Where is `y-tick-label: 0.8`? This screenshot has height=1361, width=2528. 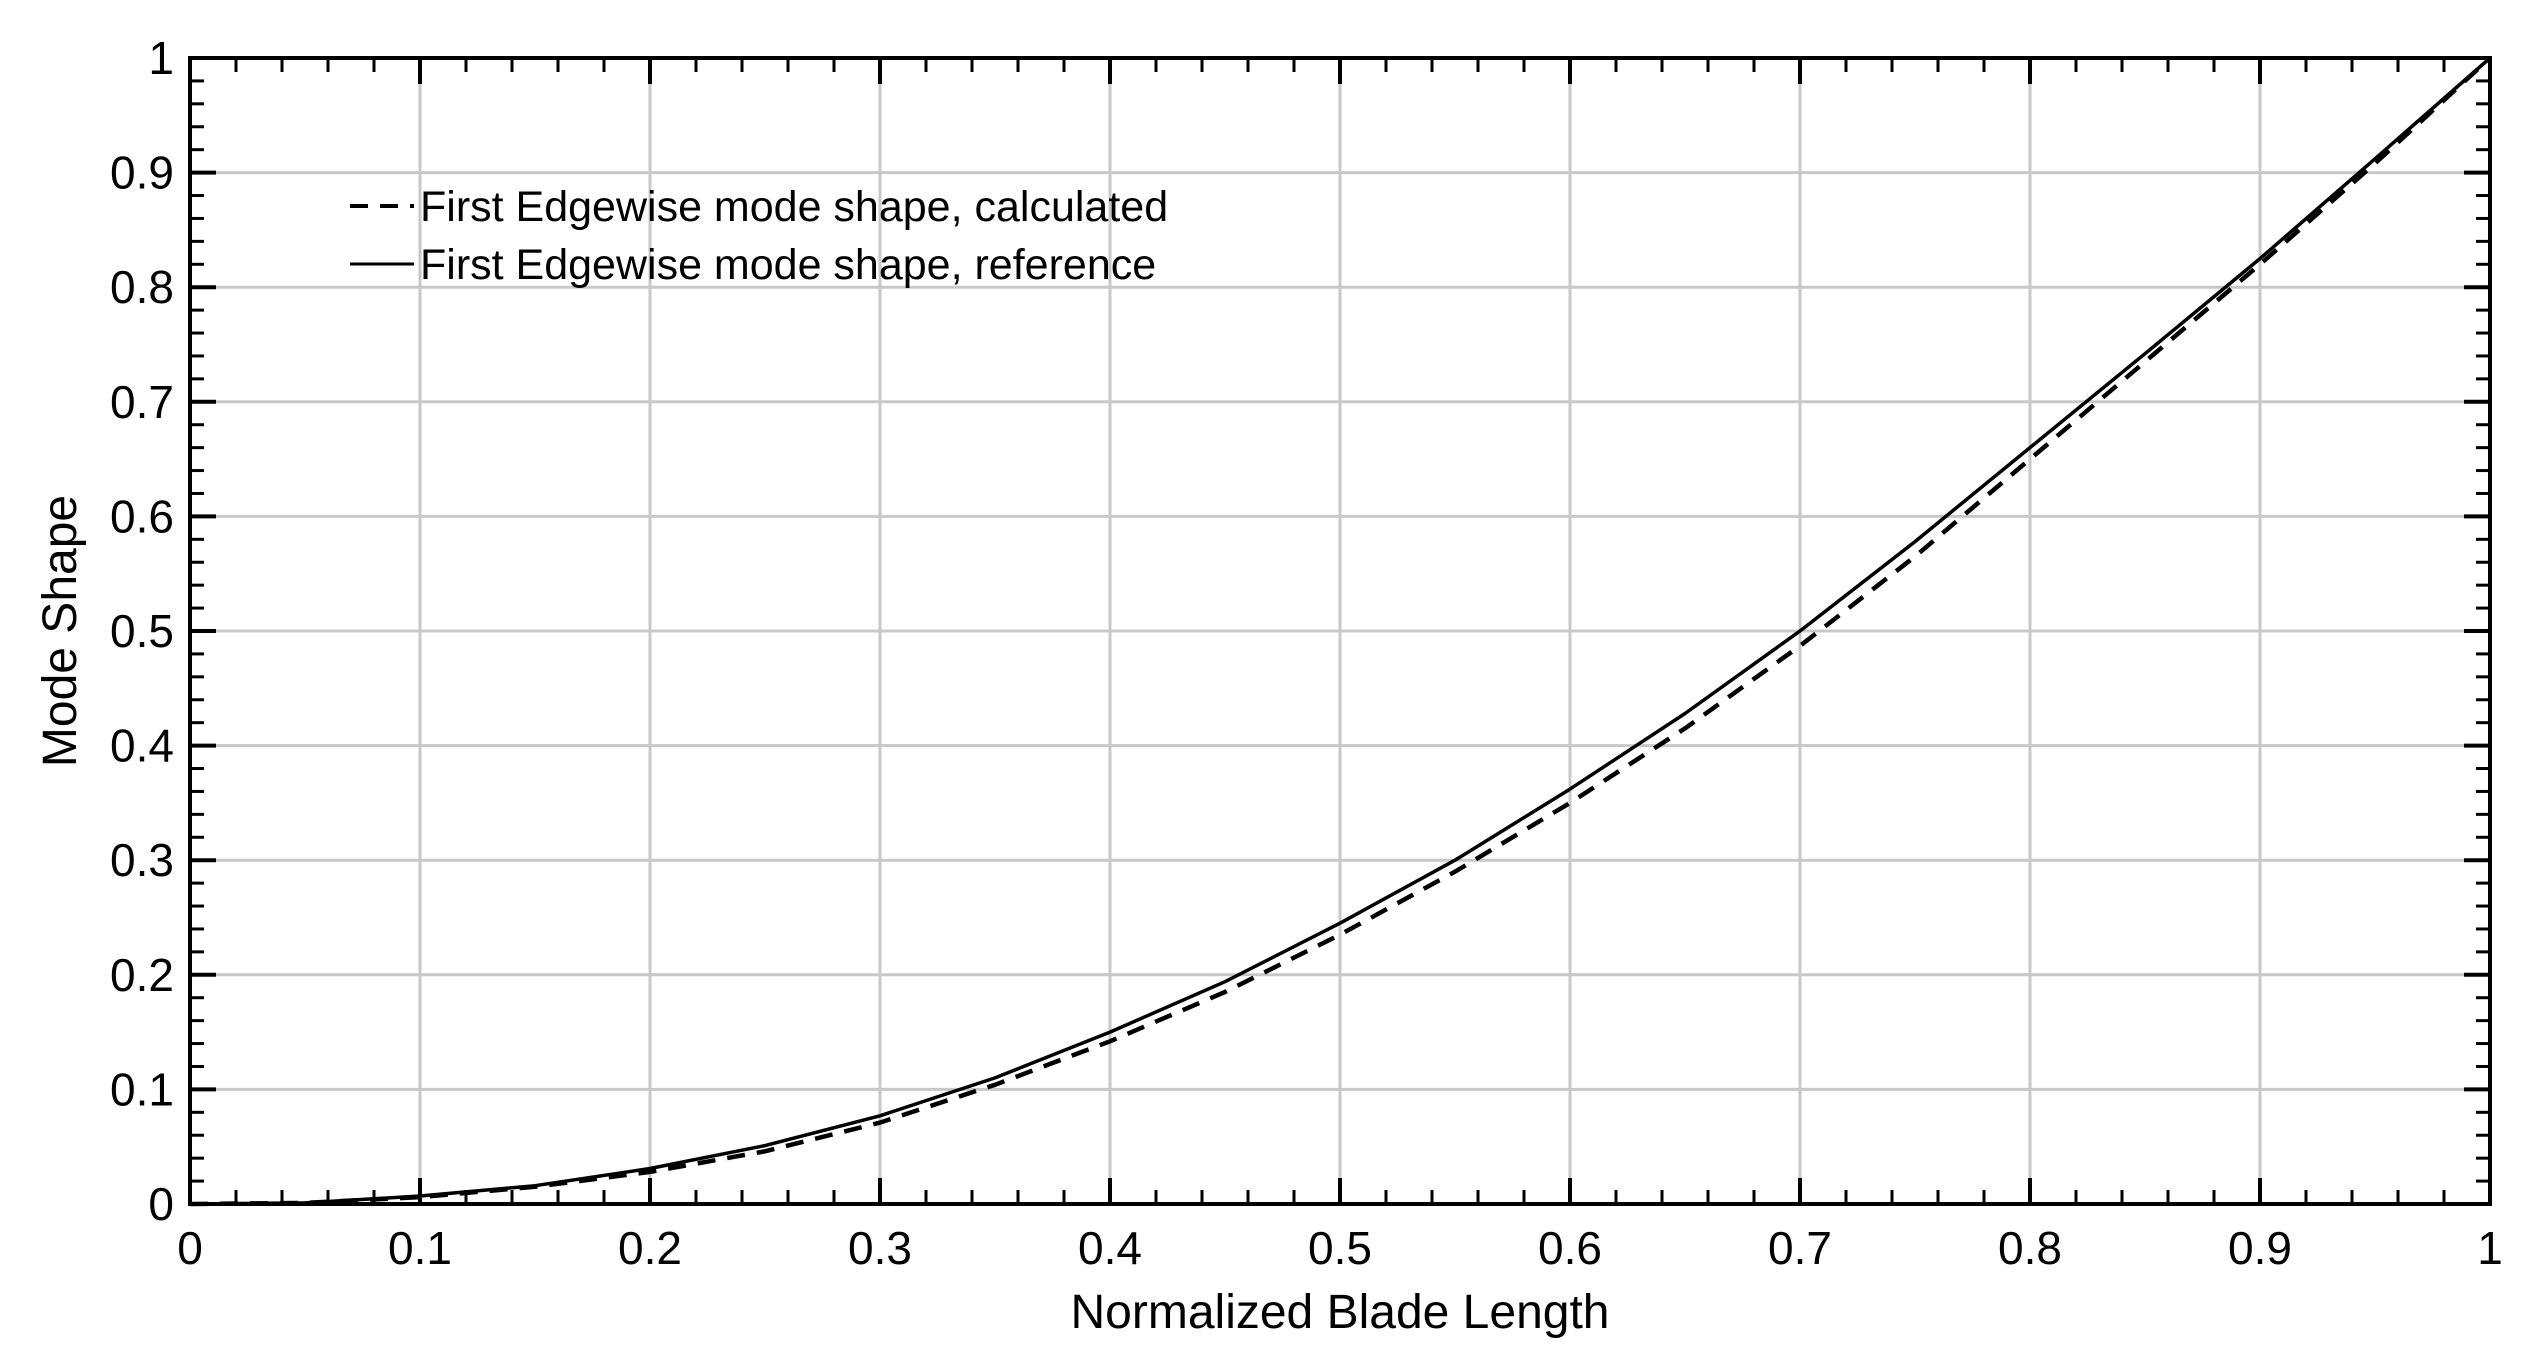 y-tick-label: 0.8 is located at coordinates (142, 287).